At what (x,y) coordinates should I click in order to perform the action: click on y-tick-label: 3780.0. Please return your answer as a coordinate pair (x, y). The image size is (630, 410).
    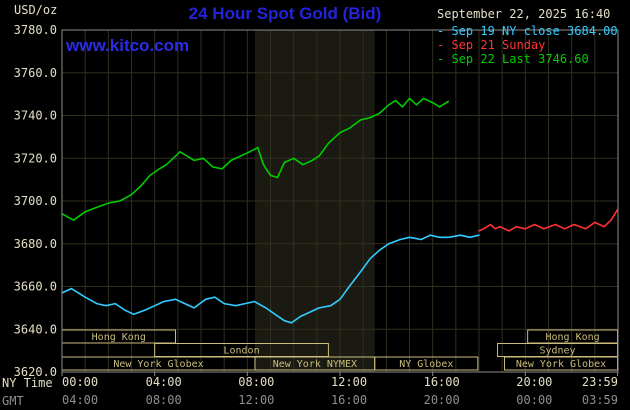
    Looking at the image, I should click on (35, 30).